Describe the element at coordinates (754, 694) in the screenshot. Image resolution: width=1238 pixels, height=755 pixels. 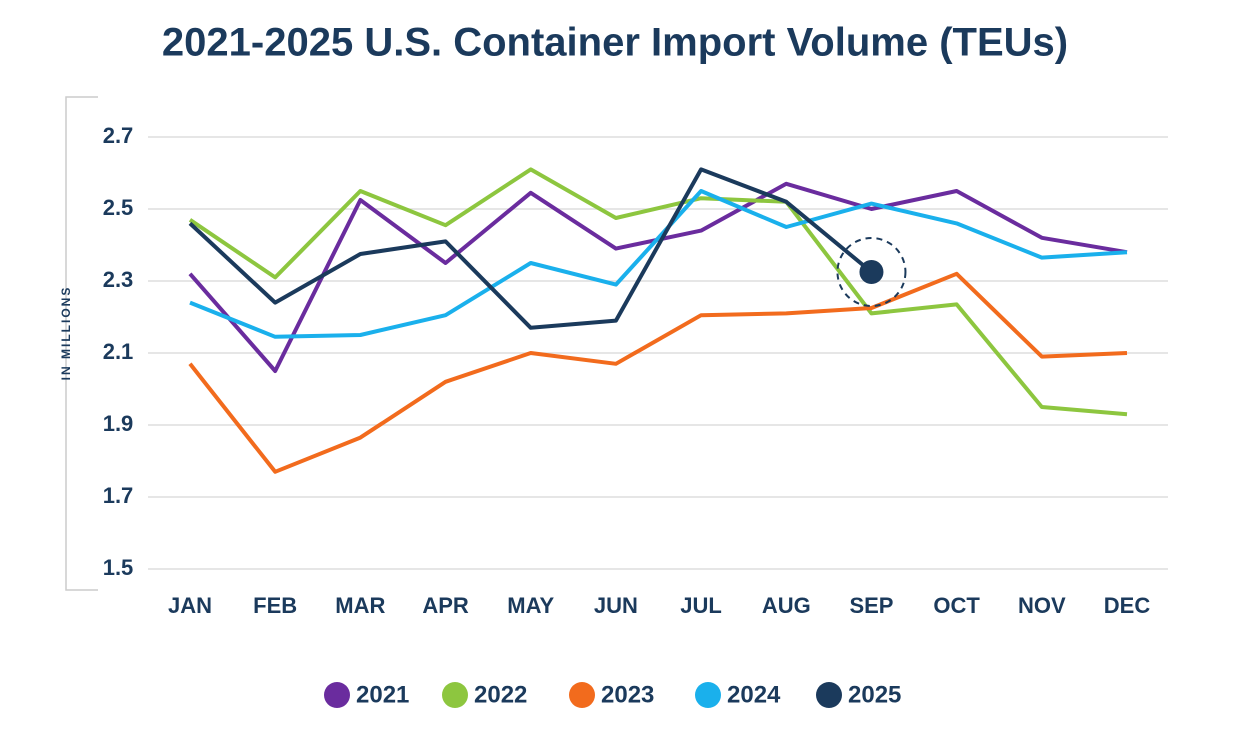
I see `legend-label: 2024` at that location.